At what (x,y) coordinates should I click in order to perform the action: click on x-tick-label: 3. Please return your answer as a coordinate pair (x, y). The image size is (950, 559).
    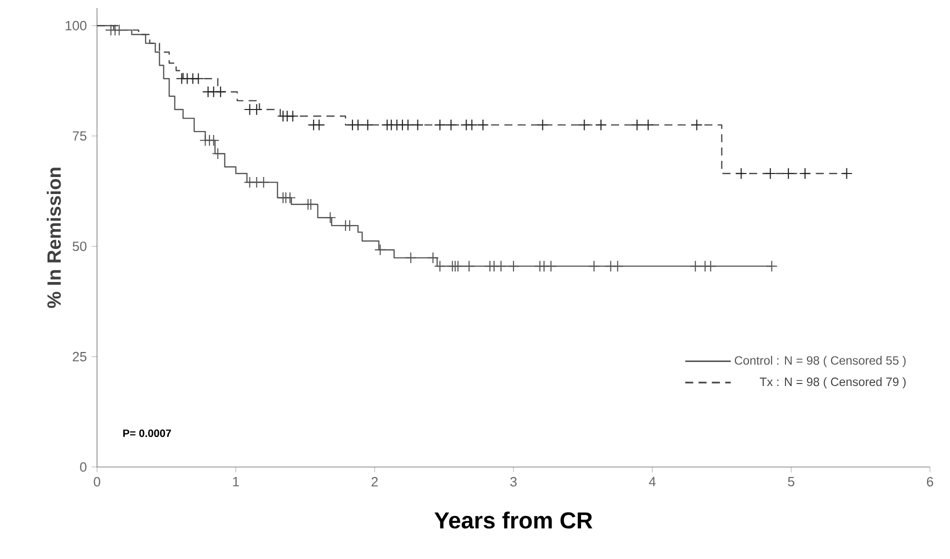
    Looking at the image, I should click on (513, 481).